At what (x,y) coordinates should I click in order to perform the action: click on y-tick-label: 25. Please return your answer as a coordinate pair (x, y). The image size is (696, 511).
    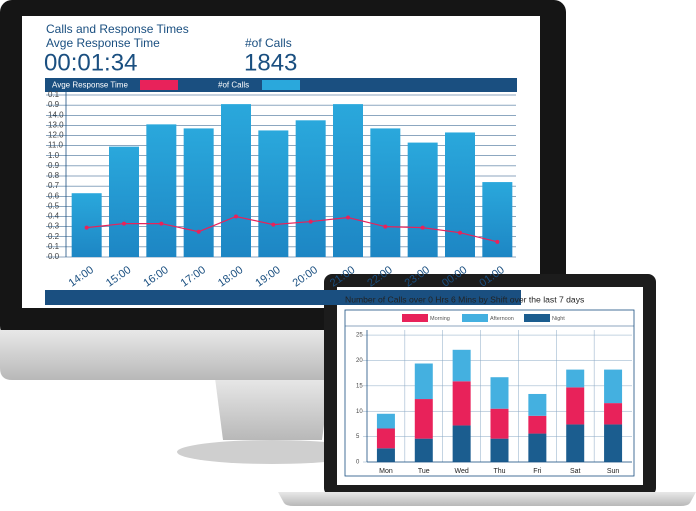
    Looking at the image, I should click on (359, 336).